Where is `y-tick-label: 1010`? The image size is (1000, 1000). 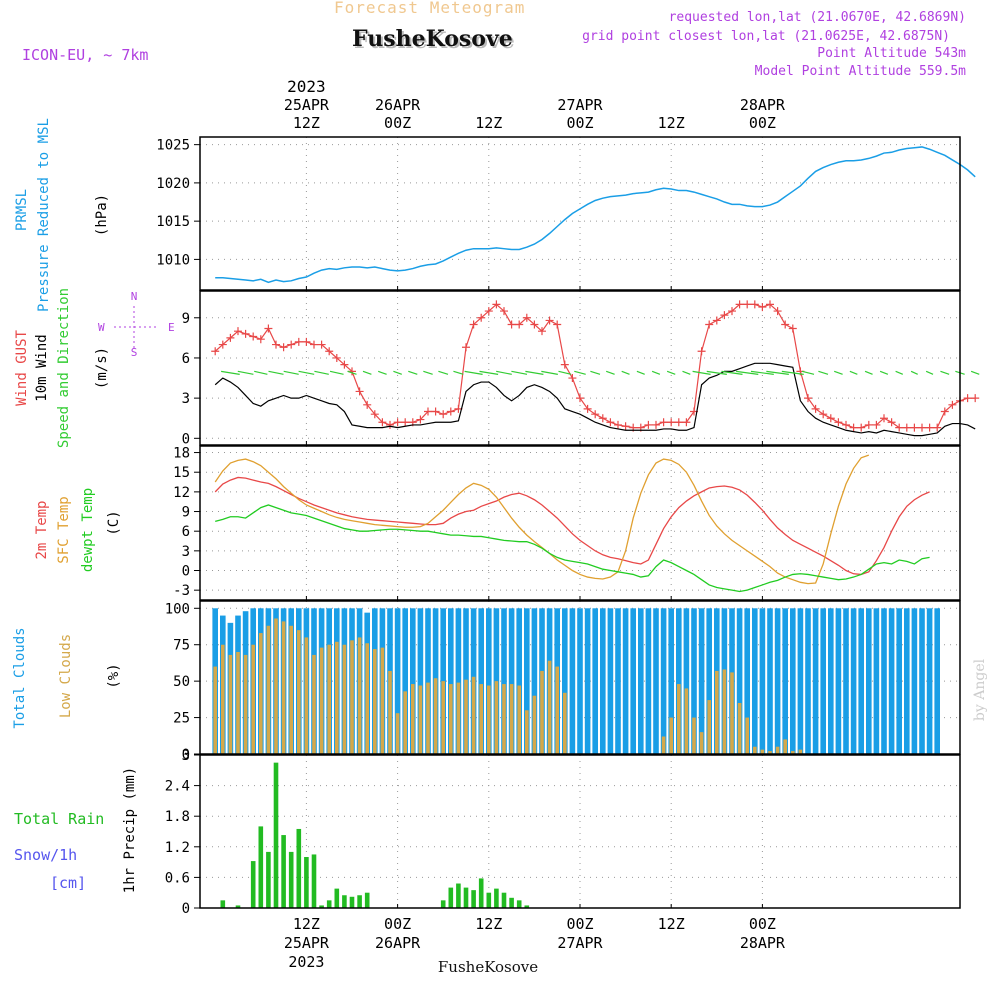
y-tick-label: 1010 is located at coordinates (173, 260).